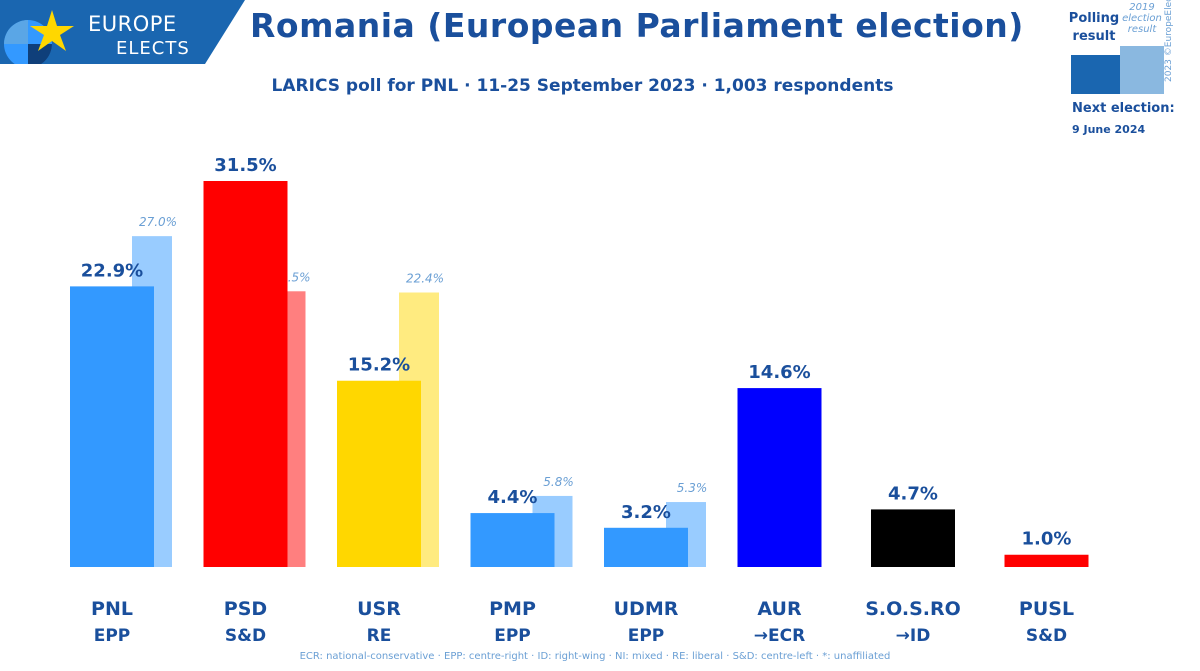 Image resolution: width=1200 pixels, height=671 pixels. What do you see at coordinates (245, 636) in the screenshot?
I see `group-label-psd: S&D` at bounding box center [245, 636].